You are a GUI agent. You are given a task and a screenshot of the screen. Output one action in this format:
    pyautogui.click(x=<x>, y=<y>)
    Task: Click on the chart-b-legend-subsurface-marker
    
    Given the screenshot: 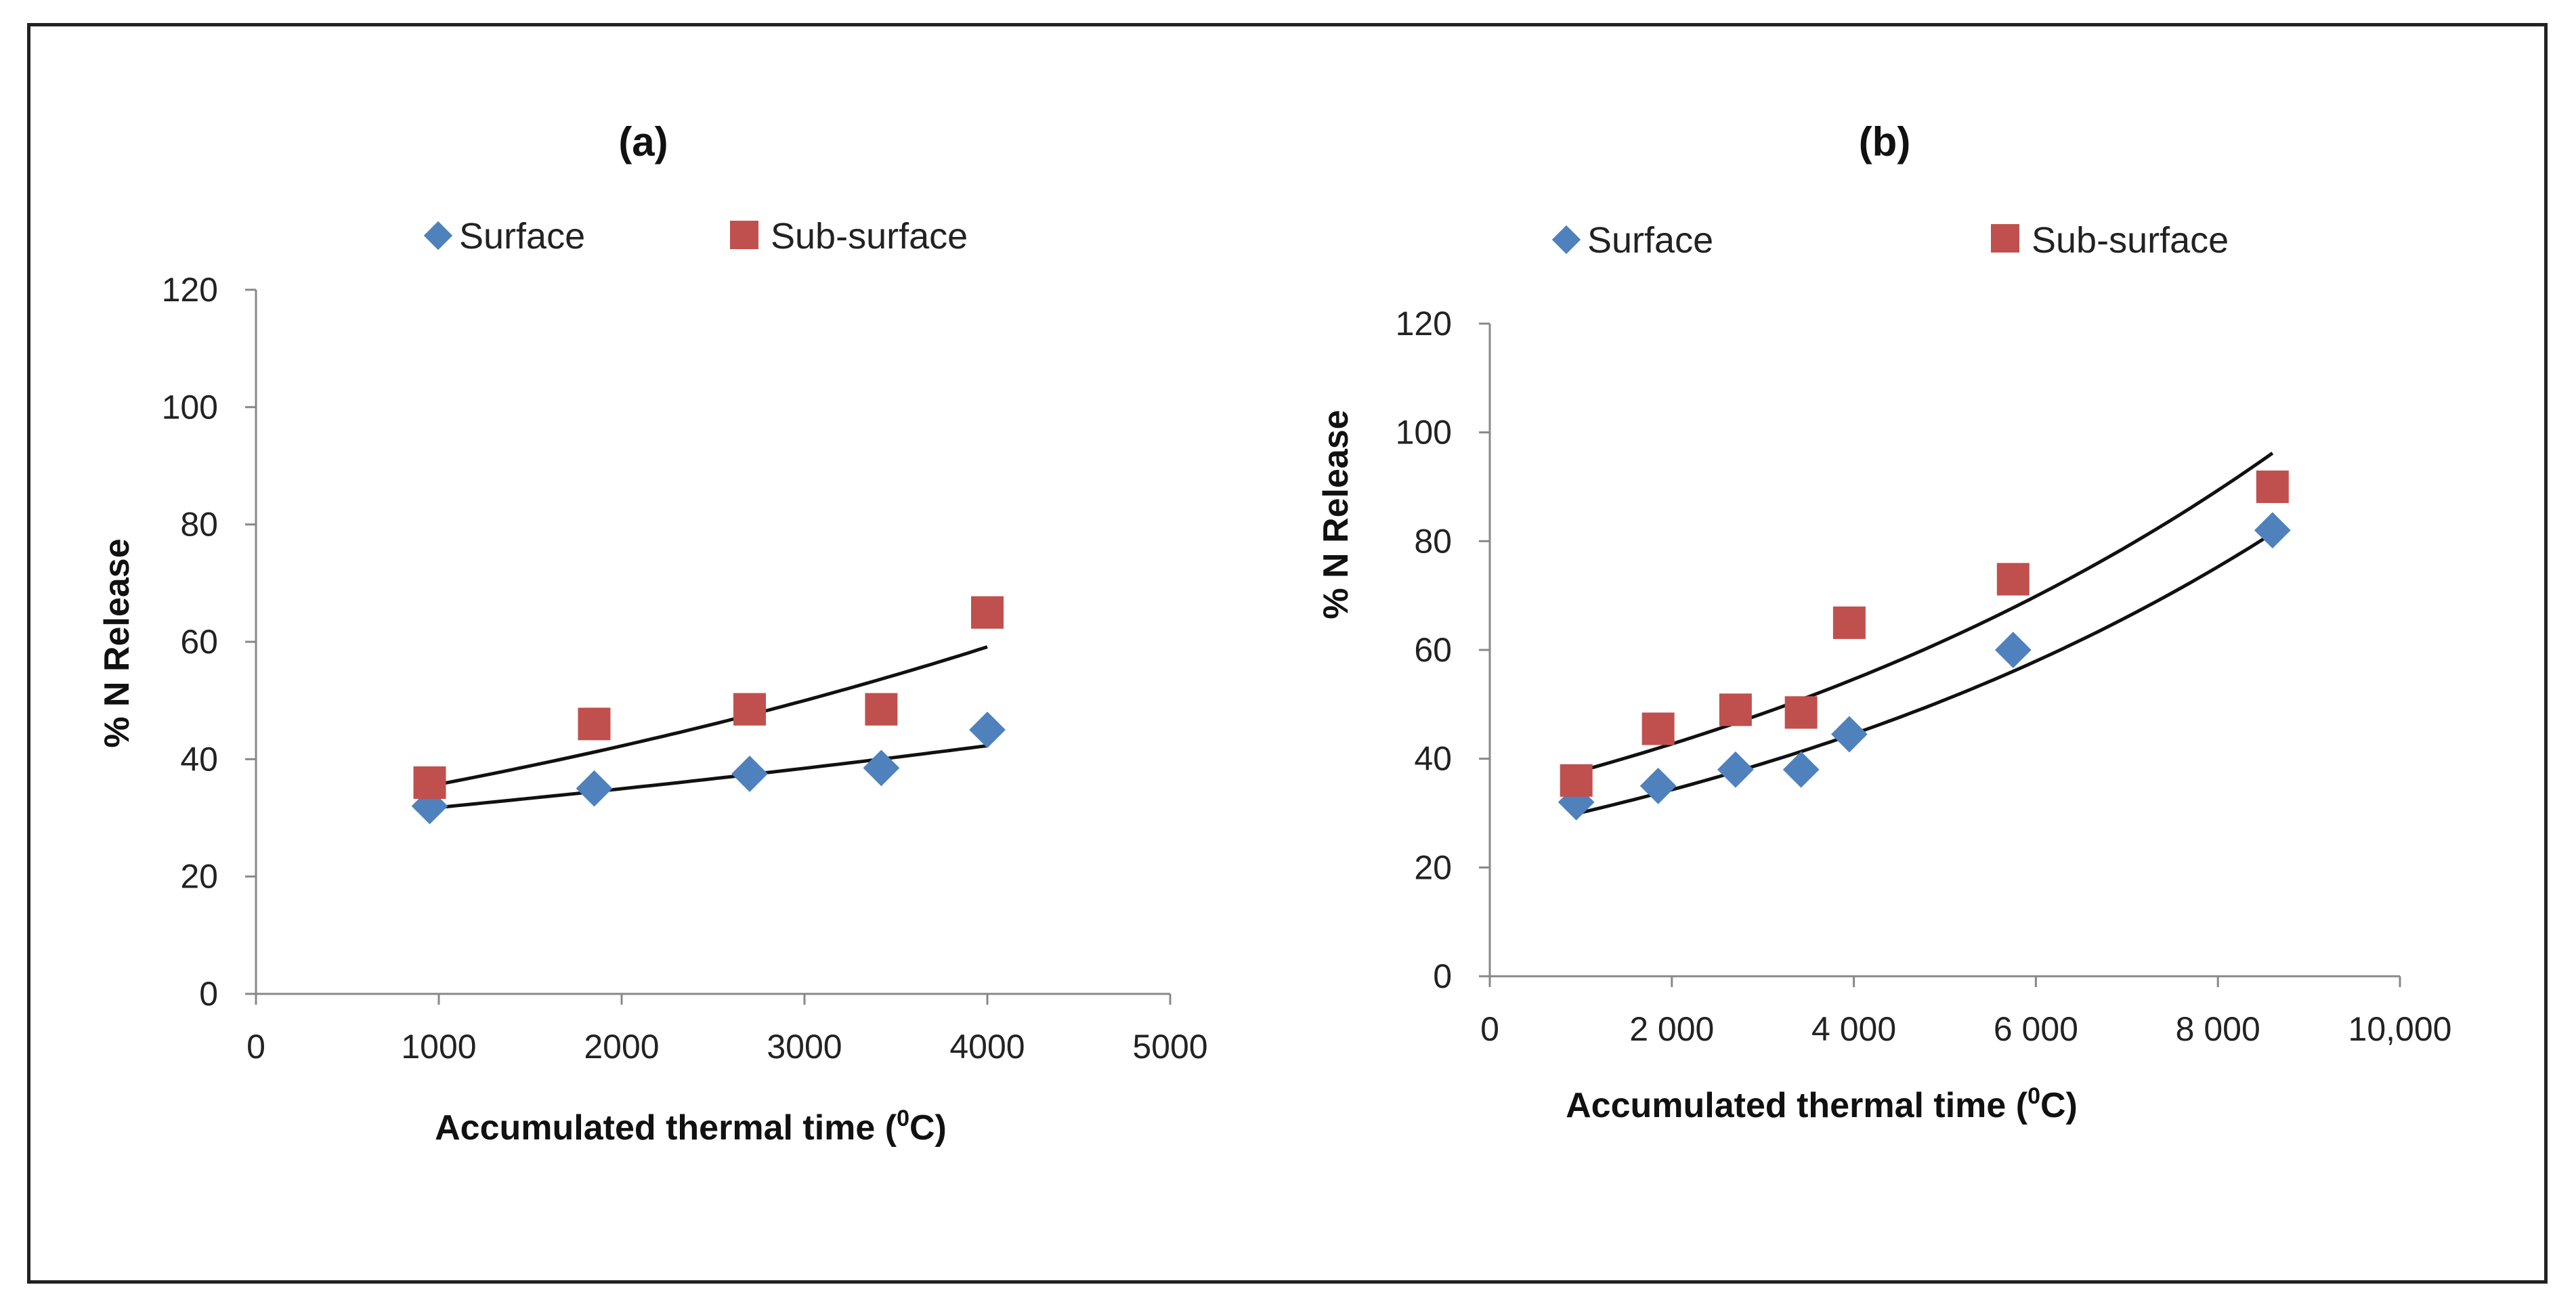 What is the action you would take?
    pyautogui.click(x=2005, y=238)
    